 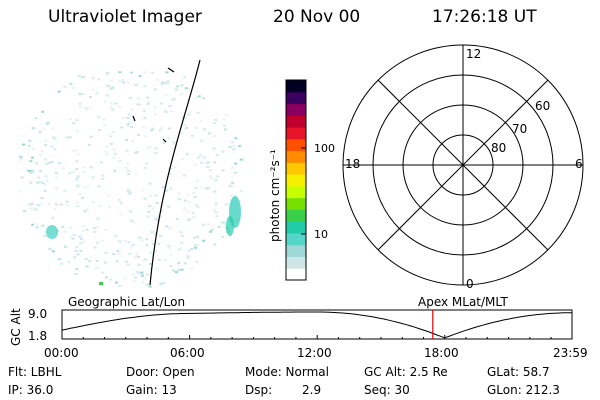 What do you see at coordinates (484, 17) in the screenshot?
I see `time-label: 17:26:18 UT` at bounding box center [484, 17].